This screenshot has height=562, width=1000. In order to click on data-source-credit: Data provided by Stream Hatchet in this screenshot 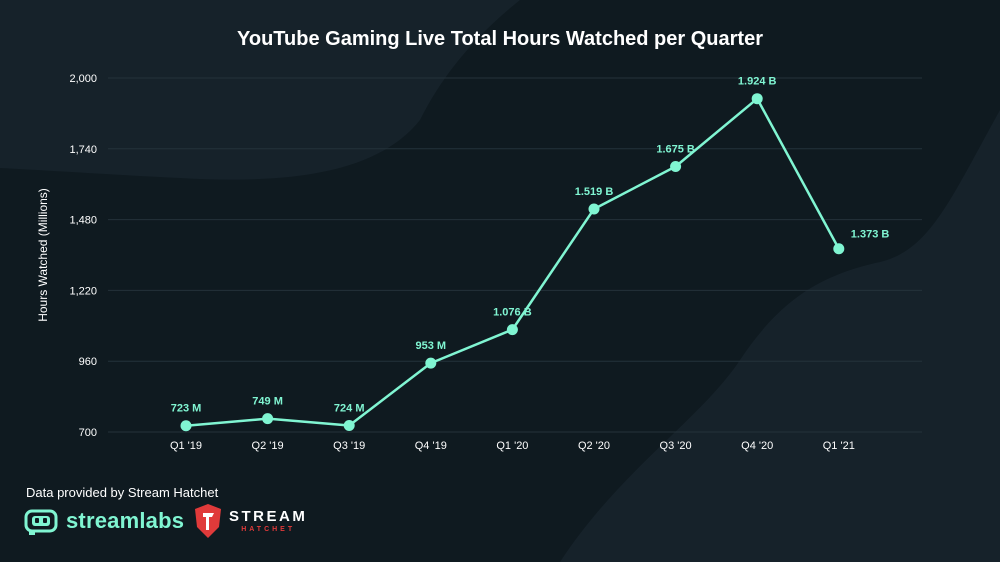, I will do `click(122, 492)`.